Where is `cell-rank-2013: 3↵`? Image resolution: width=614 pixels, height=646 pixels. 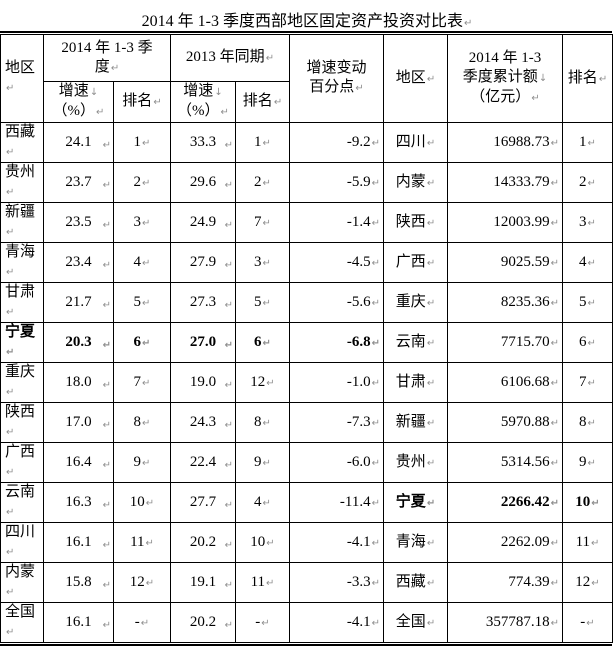
cell-rank-2013: 3↵ is located at coordinates (262, 262).